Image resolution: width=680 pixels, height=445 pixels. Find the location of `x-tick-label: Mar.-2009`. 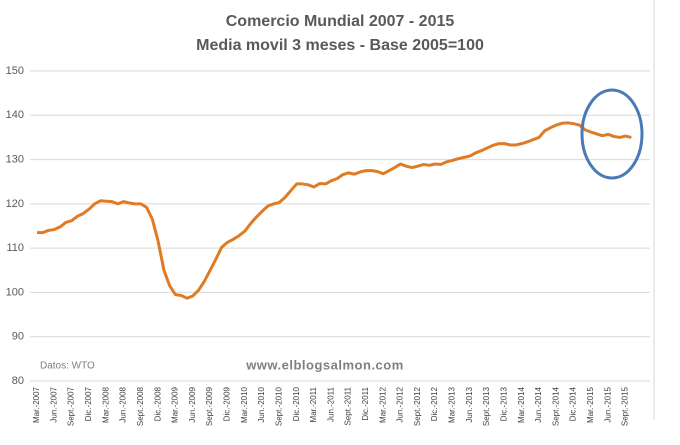

x-tick-label: Mar.-2009 is located at coordinates (175, 404).